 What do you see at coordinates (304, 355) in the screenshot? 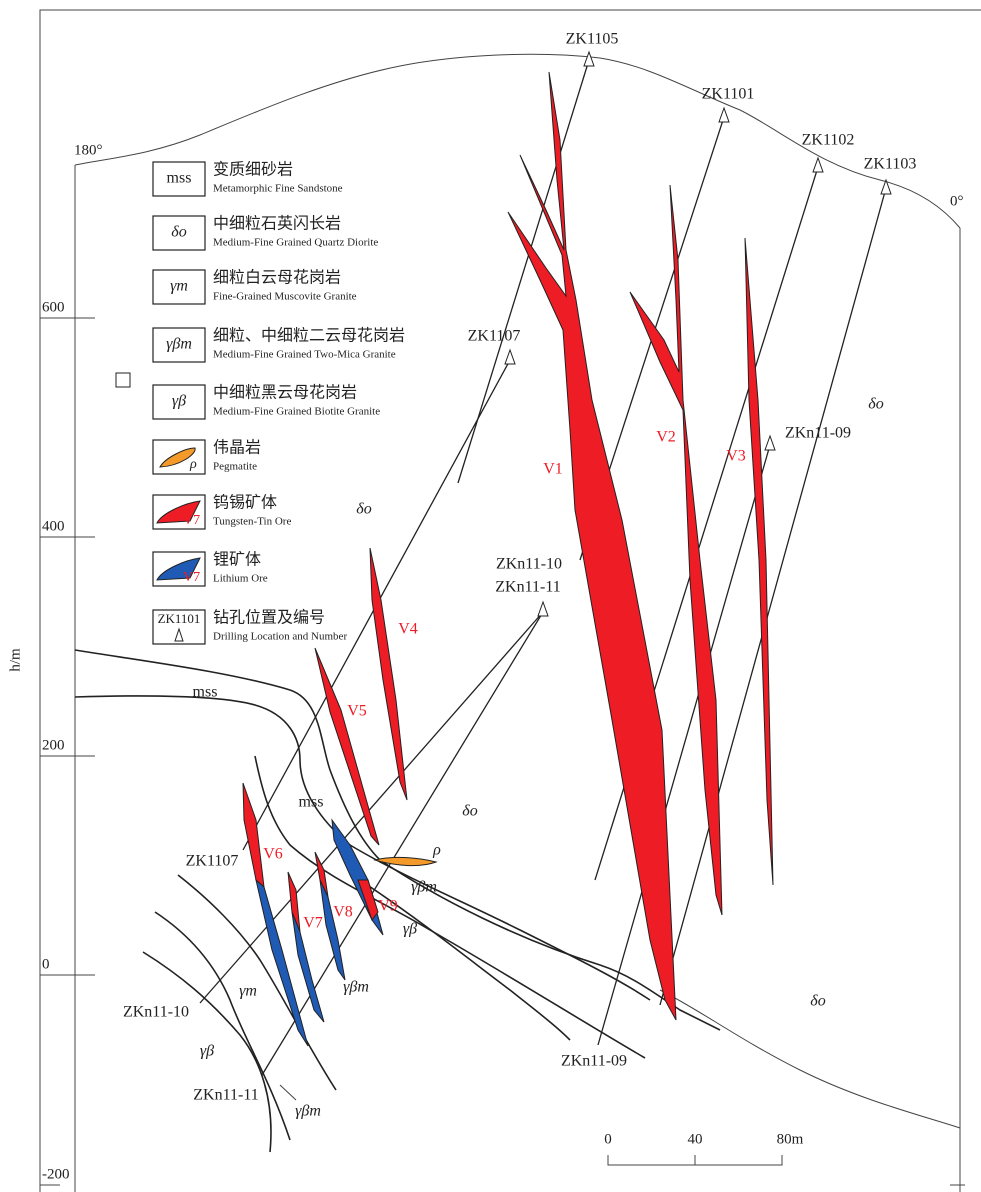
I see `legend-en: Medium-Fine Grained Two-Mica Granite` at bounding box center [304, 355].